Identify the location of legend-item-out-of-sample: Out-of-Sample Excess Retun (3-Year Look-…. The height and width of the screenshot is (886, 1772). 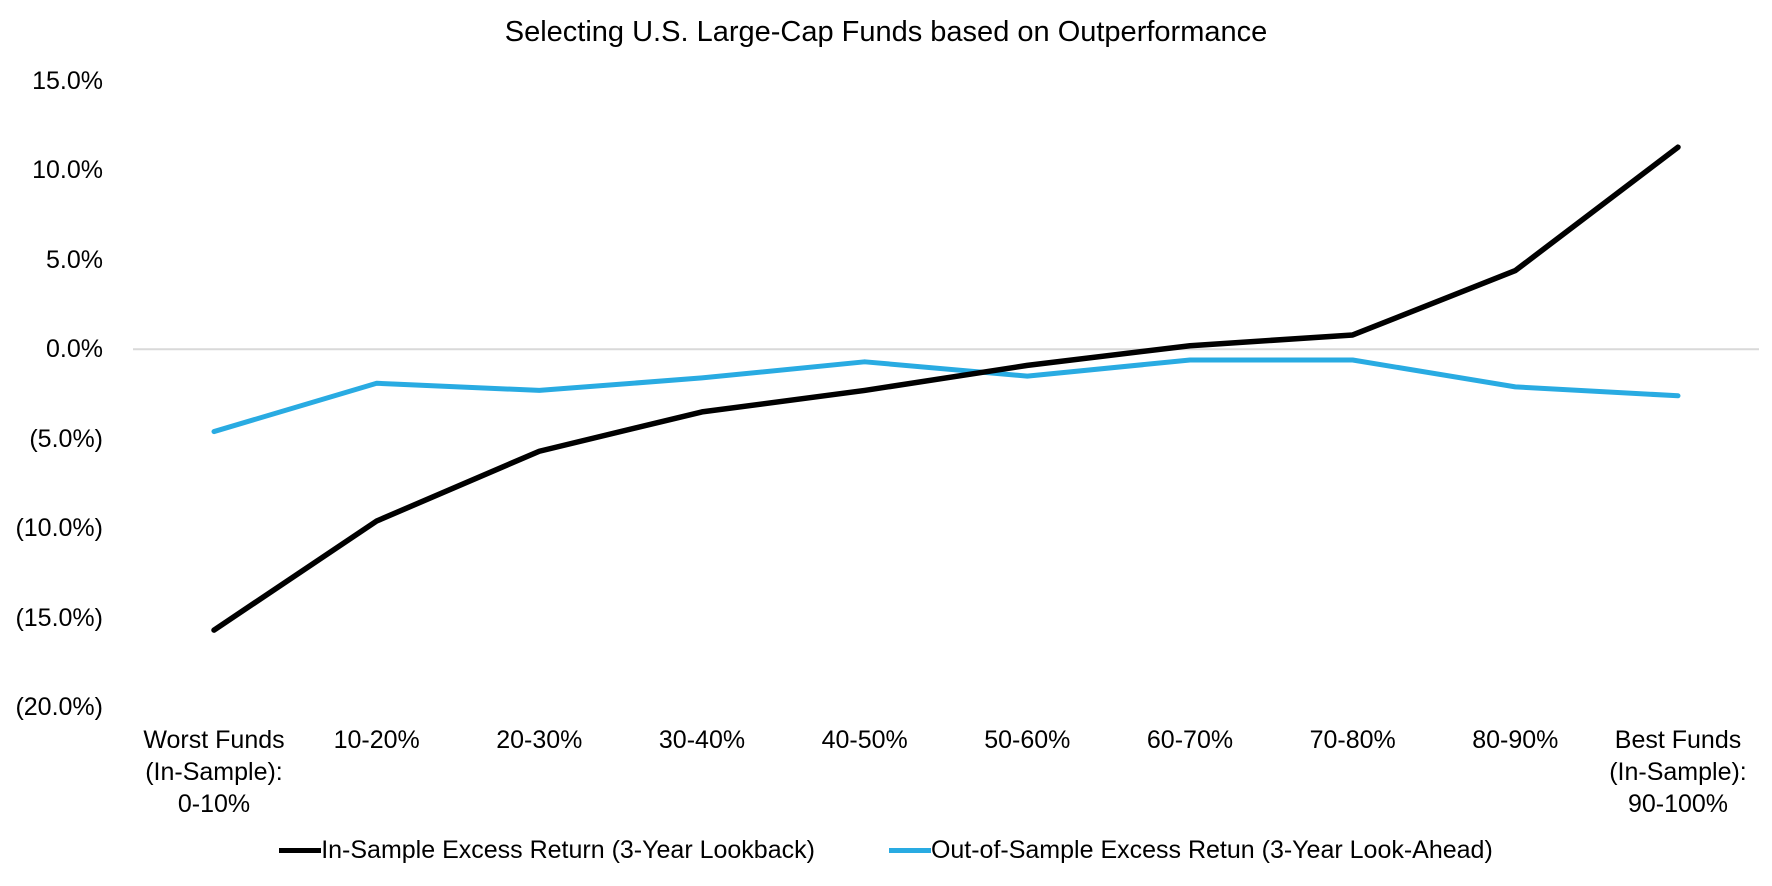
(1190, 850).